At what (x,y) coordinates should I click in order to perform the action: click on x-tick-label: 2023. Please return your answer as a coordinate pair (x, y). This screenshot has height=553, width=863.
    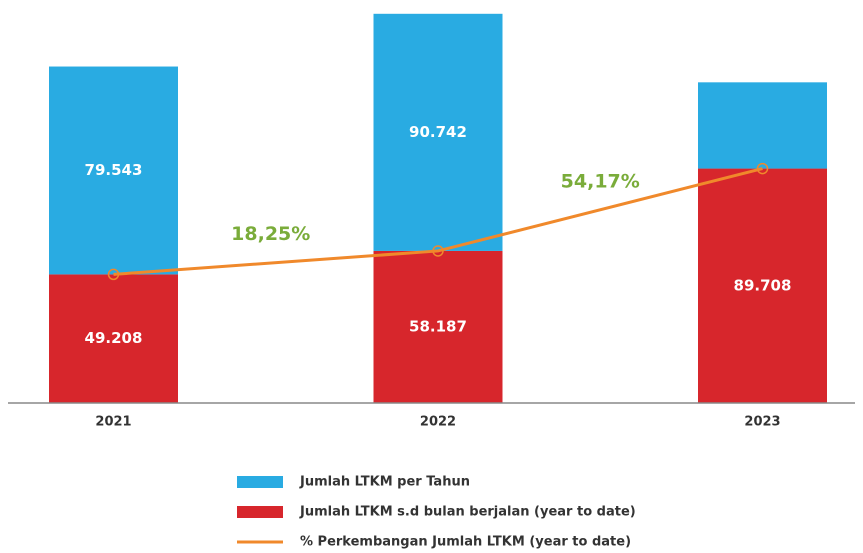
    Looking at the image, I should click on (762, 422).